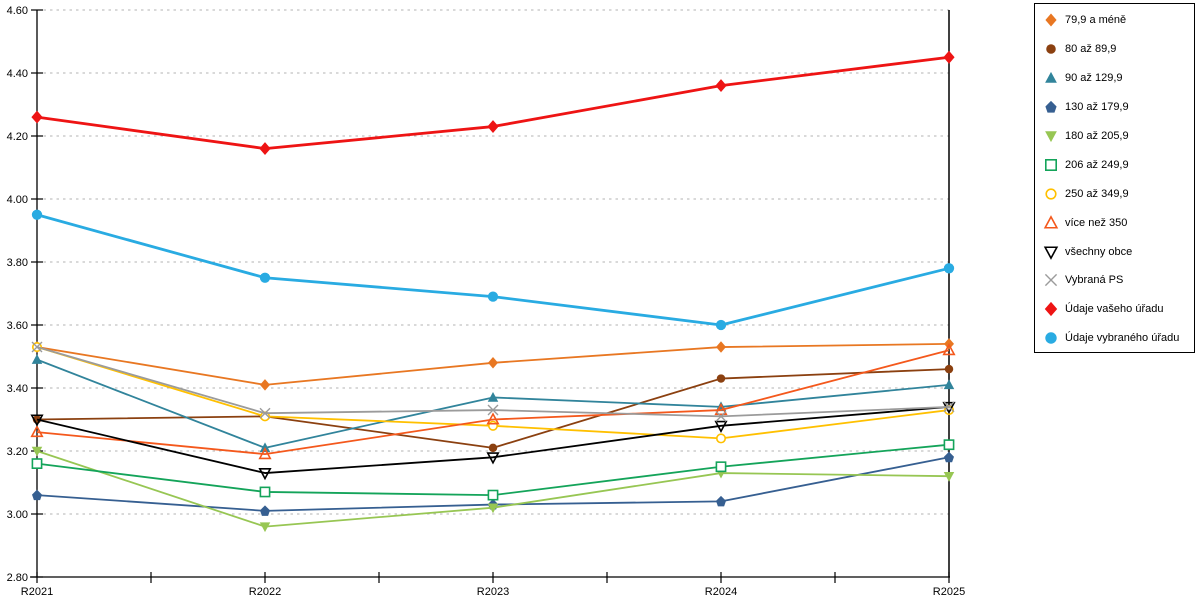 The image size is (1200, 600). I want to click on legend-item: 79,9 a méně, so click(1118, 20).